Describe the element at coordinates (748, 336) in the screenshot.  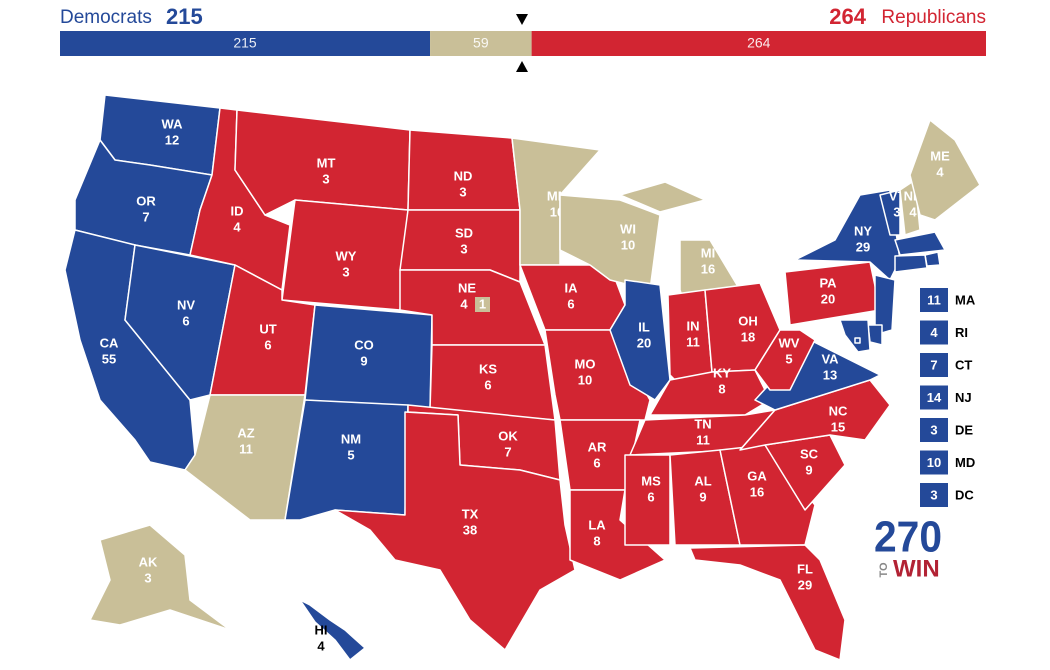
I see `state-votes: 18` at that location.